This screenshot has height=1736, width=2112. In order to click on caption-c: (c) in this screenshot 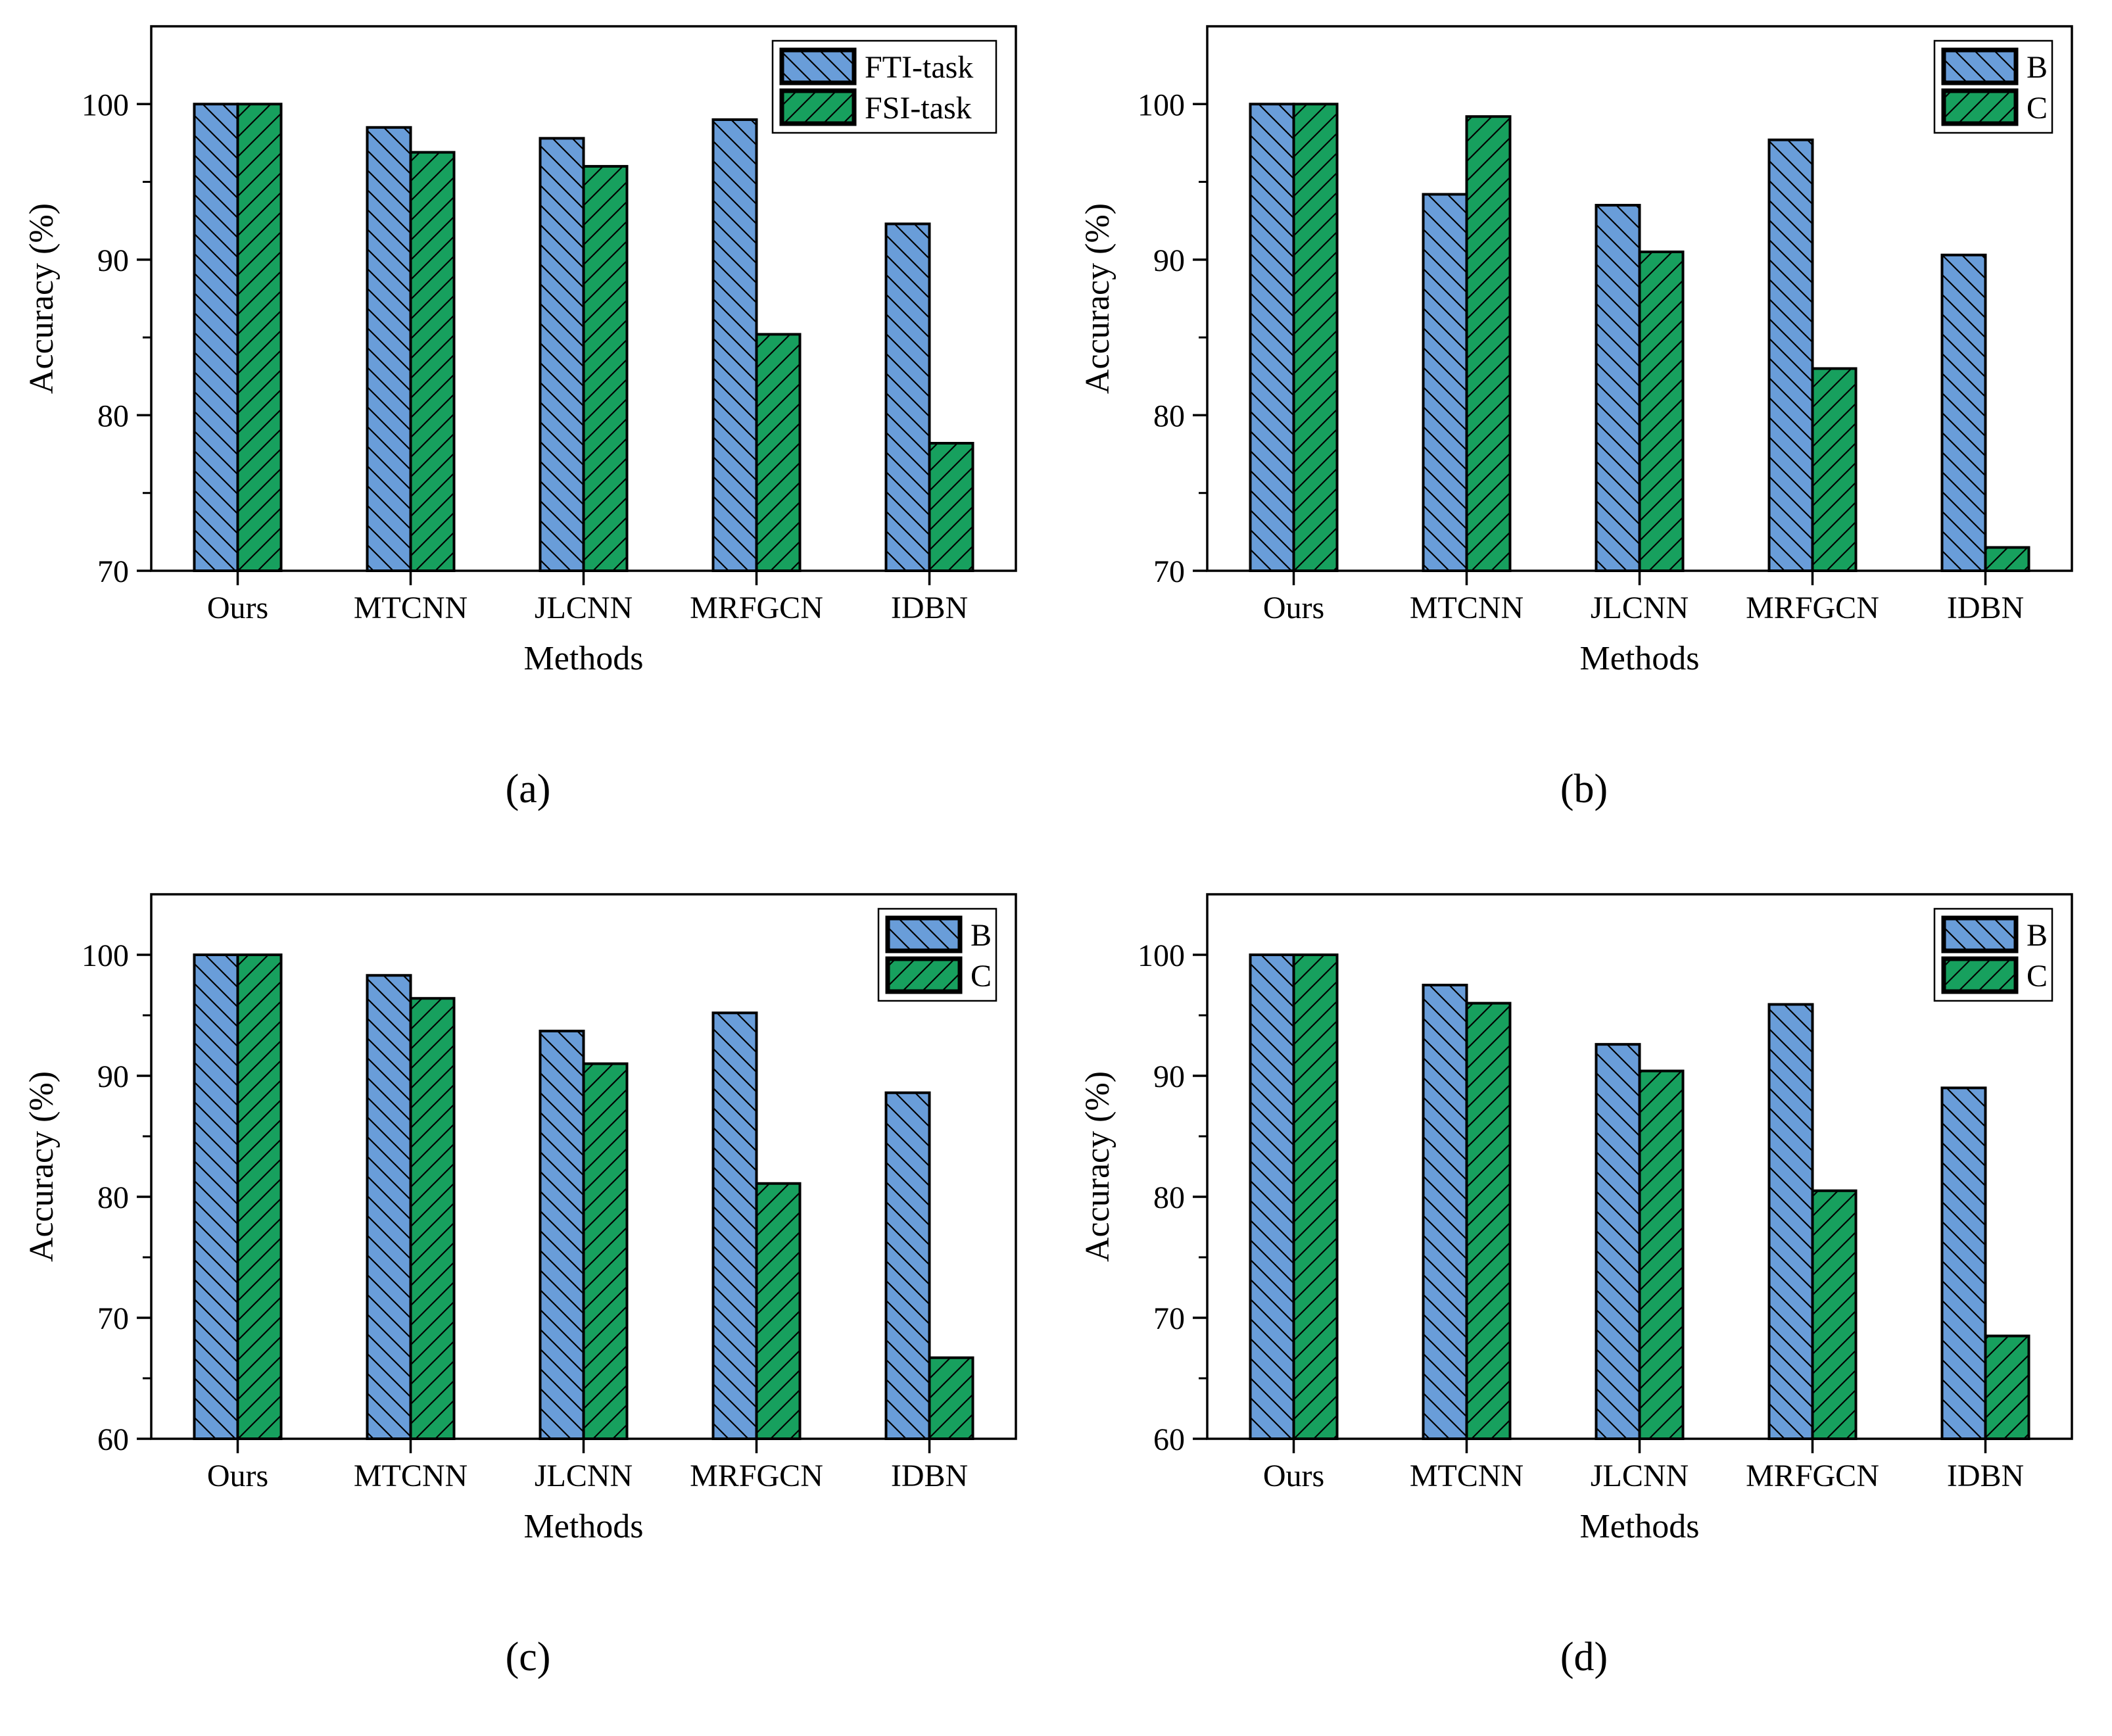, I will do `click(528, 1657)`.